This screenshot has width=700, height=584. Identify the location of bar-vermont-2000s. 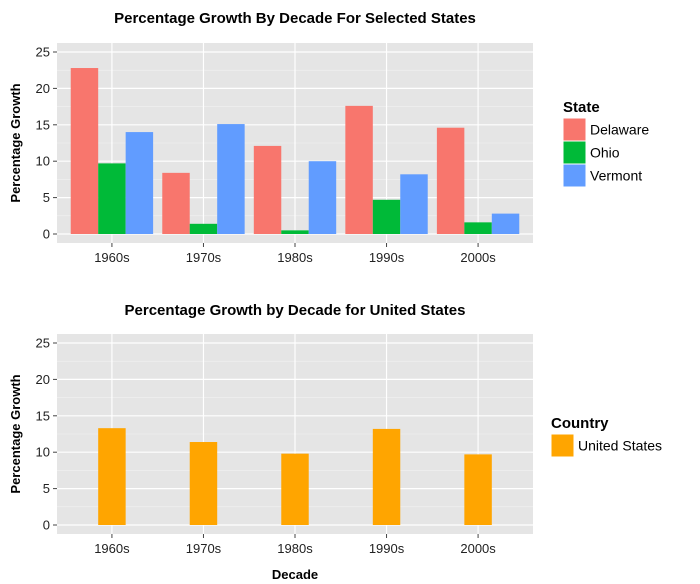
(505, 223).